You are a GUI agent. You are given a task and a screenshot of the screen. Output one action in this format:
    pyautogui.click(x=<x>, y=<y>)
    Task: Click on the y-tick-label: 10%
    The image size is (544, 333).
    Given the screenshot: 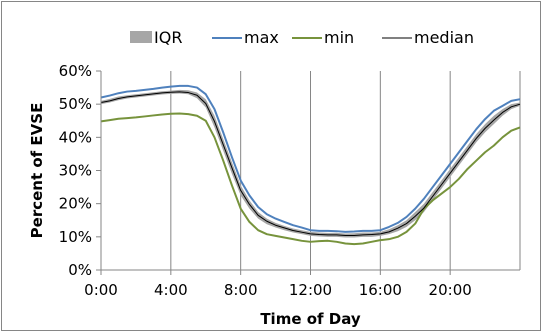 What is the action you would take?
    pyautogui.click(x=75, y=237)
    